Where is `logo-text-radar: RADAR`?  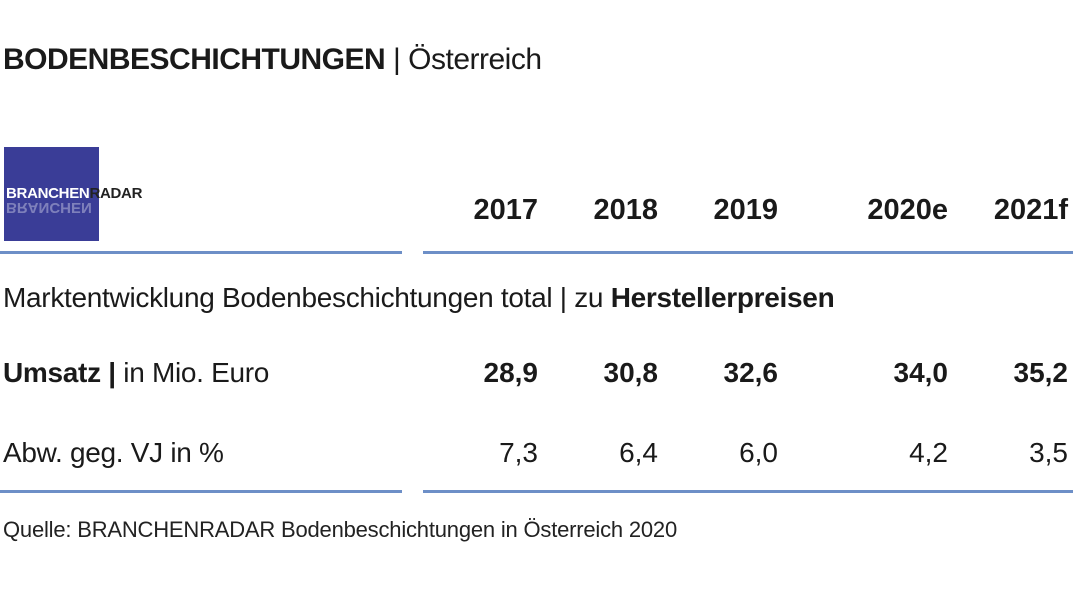
logo-text-radar: RADAR is located at coordinates (116, 193).